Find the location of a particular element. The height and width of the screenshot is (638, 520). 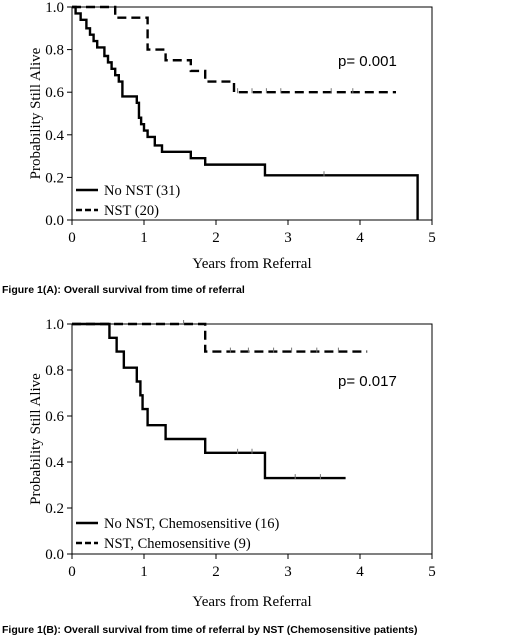

legend-label: No NST, Chemosensitive (16) is located at coordinates (191, 524).